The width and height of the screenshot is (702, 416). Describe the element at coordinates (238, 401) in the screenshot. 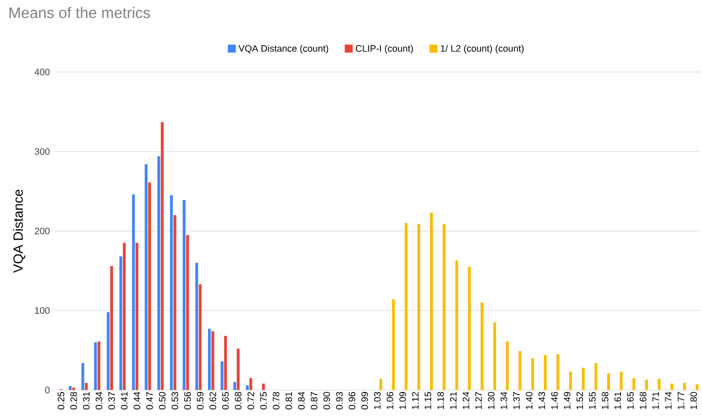

I see `x-tick-label: 0.68` at that location.